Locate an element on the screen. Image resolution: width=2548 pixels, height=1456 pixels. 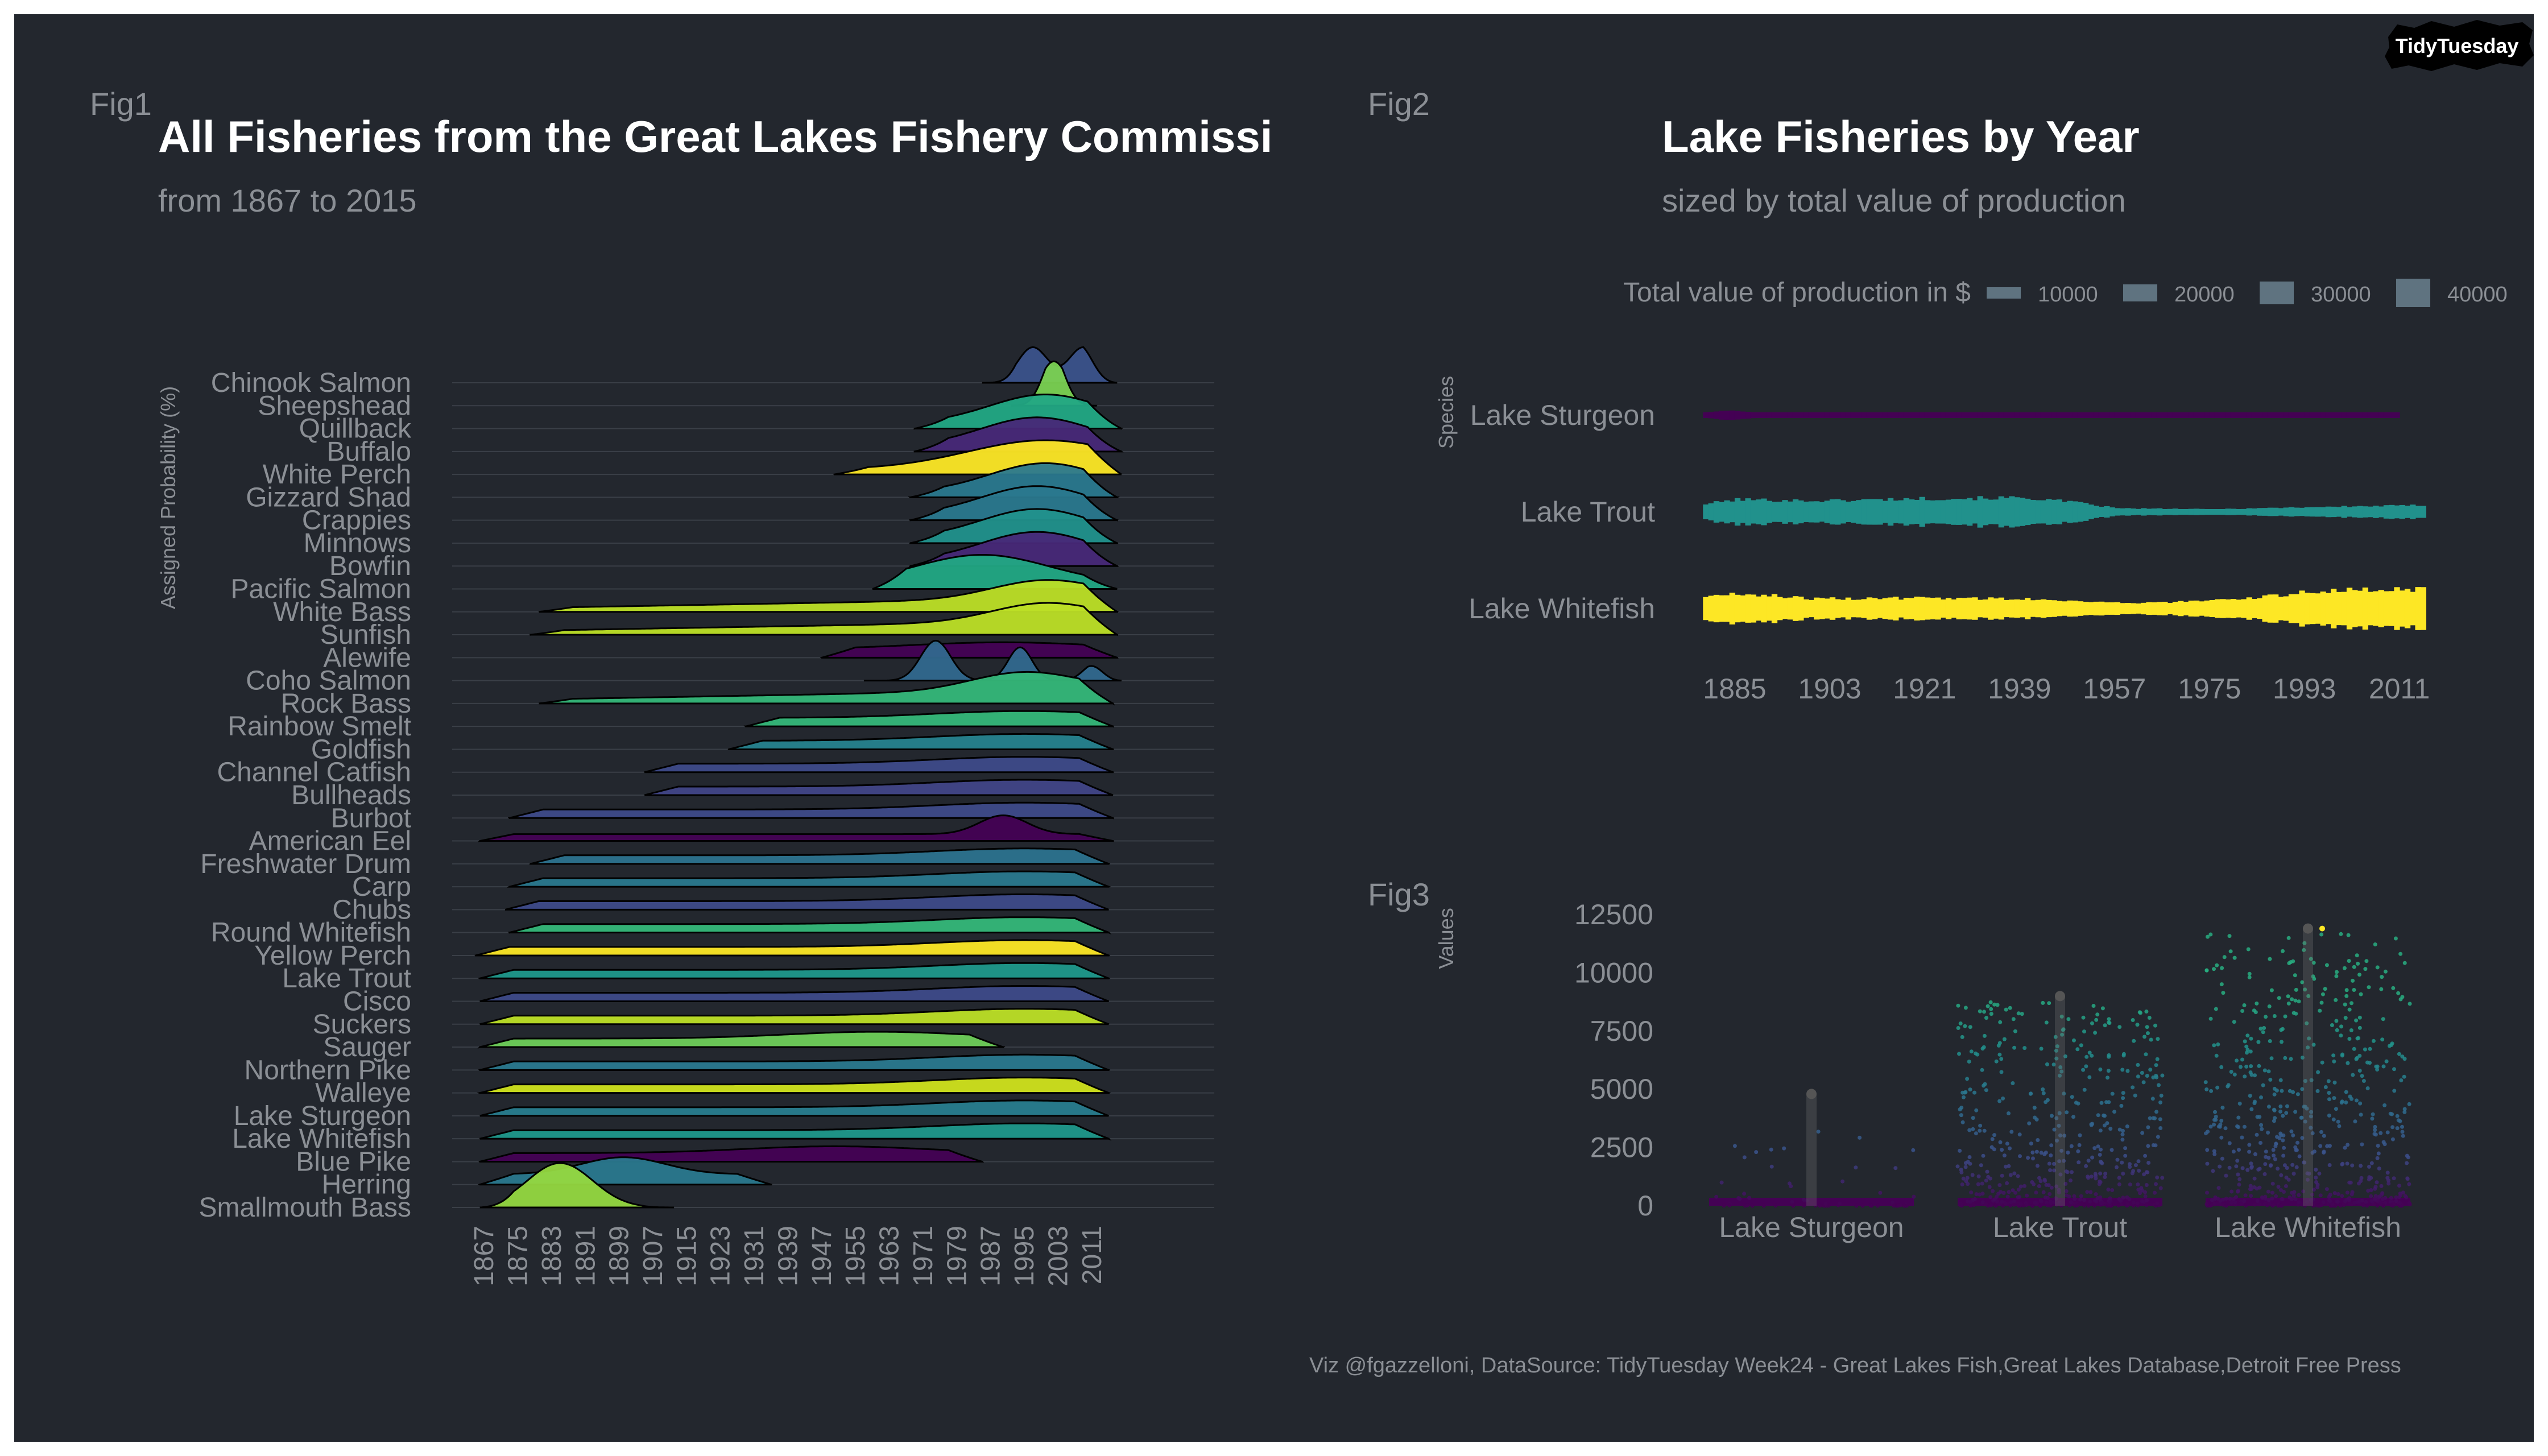
fig2-x-tick: 1903 is located at coordinates (1829, 689).